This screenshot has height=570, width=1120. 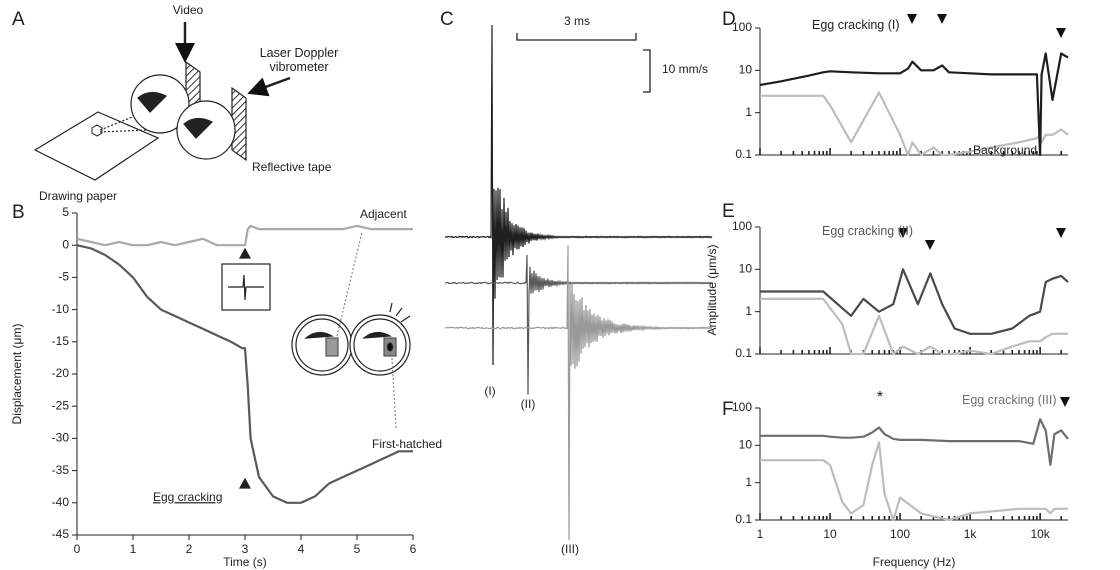 What do you see at coordinates (447, 19) in the screenshot?
I see `panel-label: C` at bounding box center [447, 19].